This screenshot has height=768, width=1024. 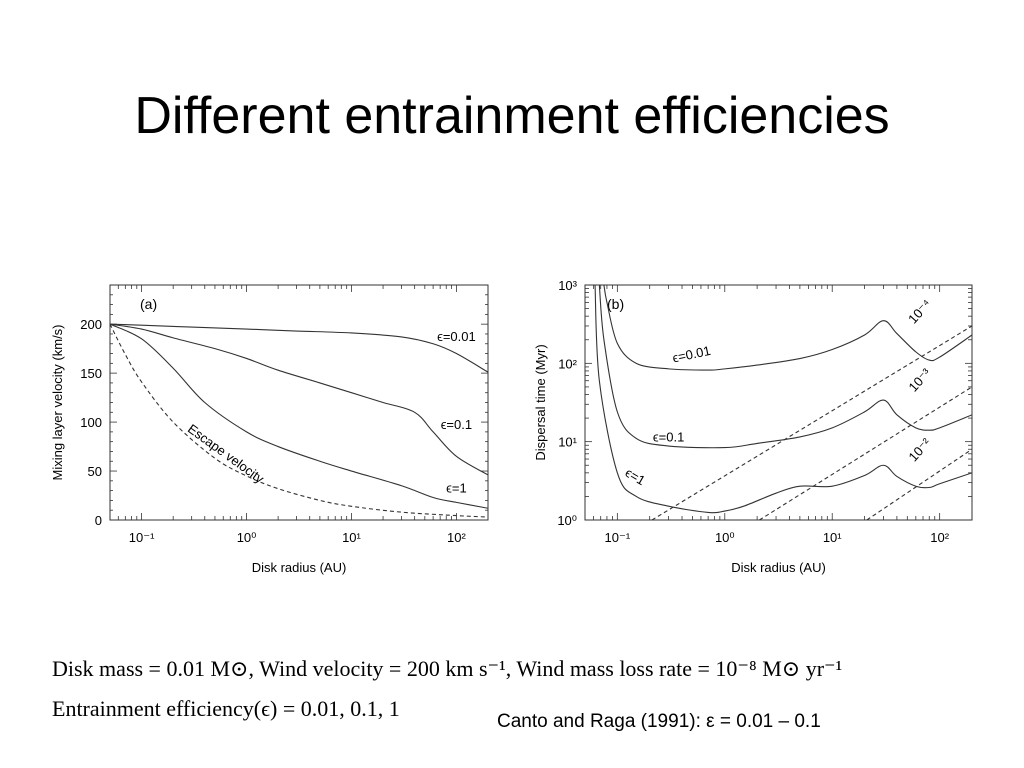 I want to click on entrainment-efficiency-line: Entrainment efficiency(ϵ) = 0.01, 0.1, 1, so click(x=226, y=708).